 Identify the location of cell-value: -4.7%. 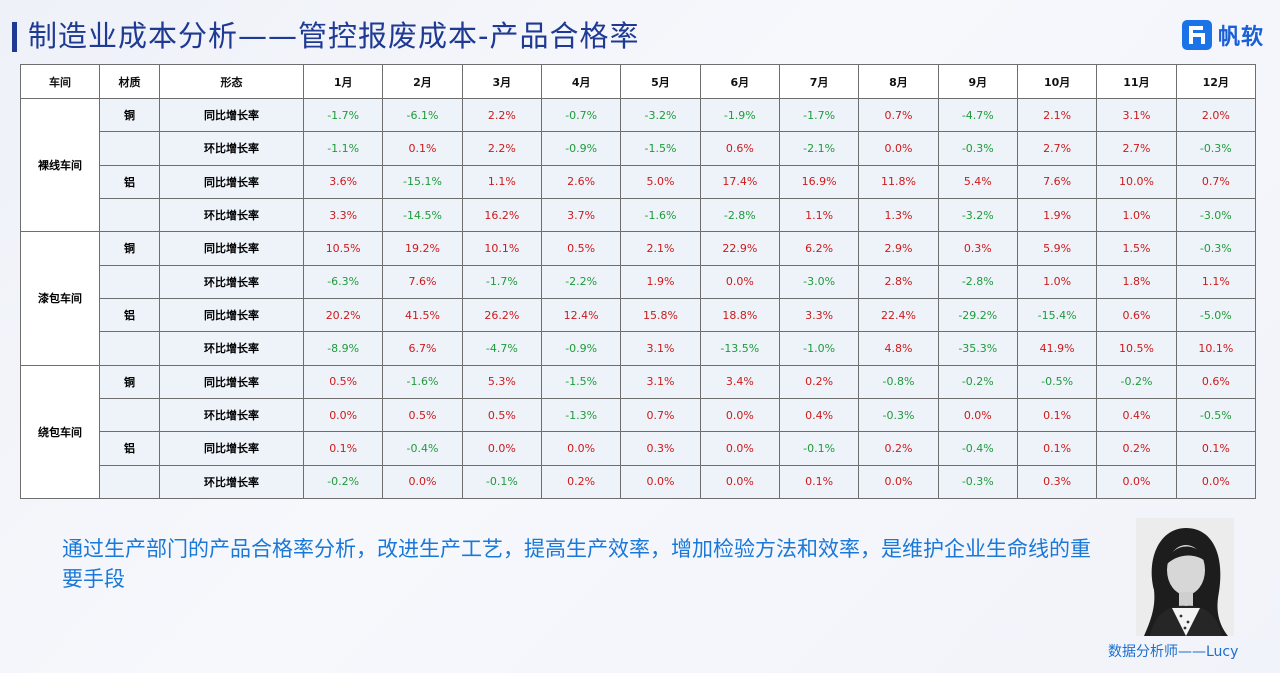
(501, 348).